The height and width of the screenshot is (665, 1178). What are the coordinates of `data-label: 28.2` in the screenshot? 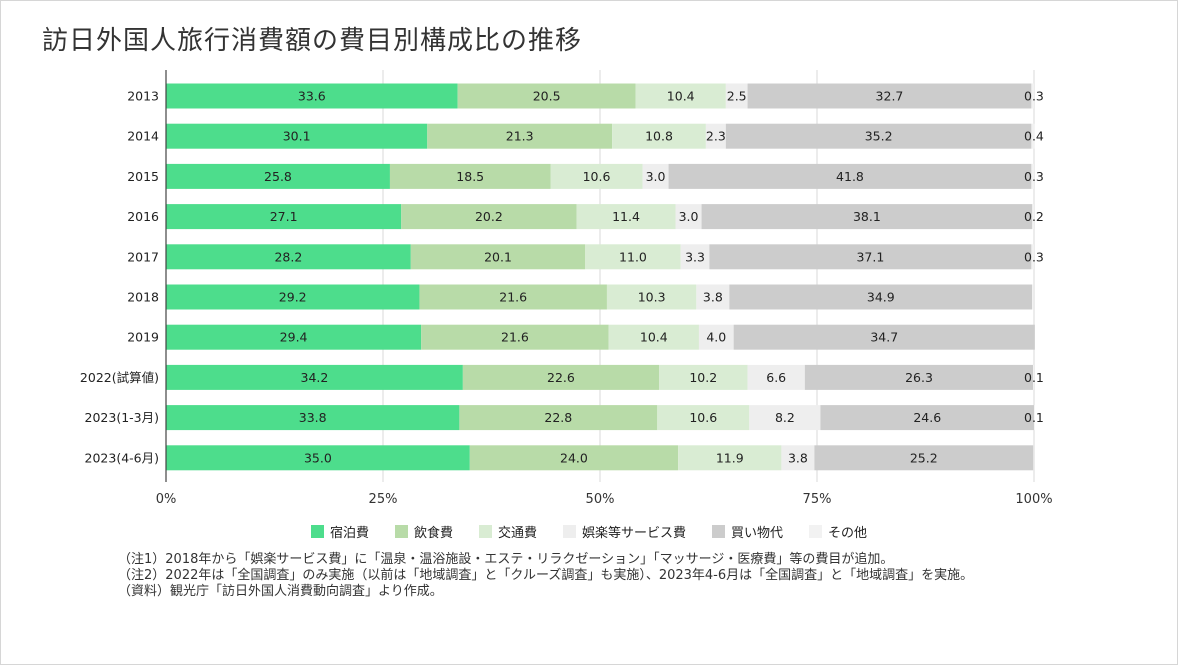 It's located at (288, 256).